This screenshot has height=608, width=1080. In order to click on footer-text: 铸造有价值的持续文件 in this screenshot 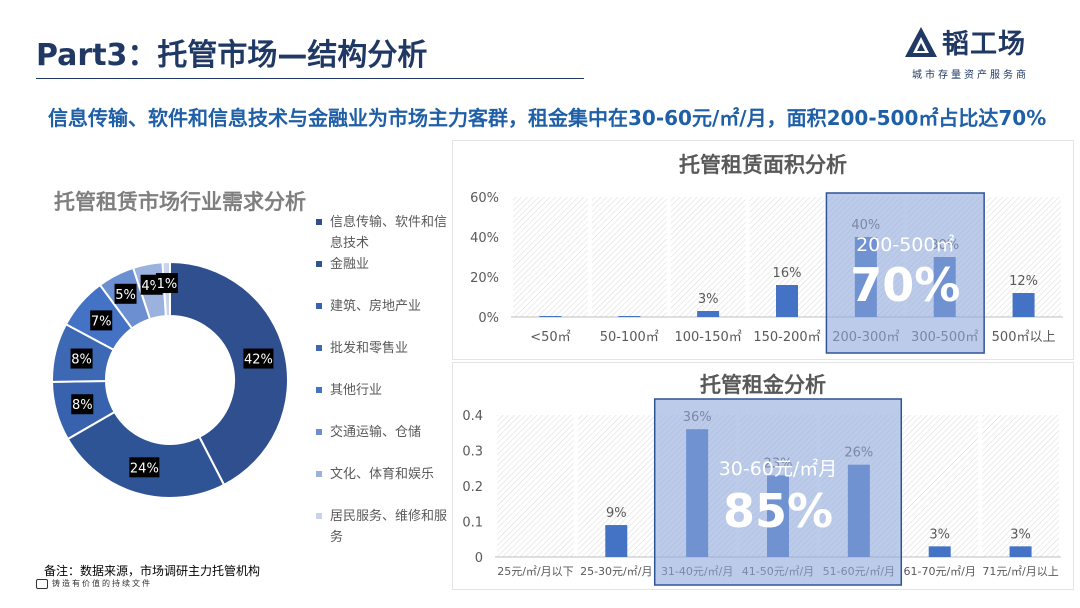, I will do `click(102, 583)`.